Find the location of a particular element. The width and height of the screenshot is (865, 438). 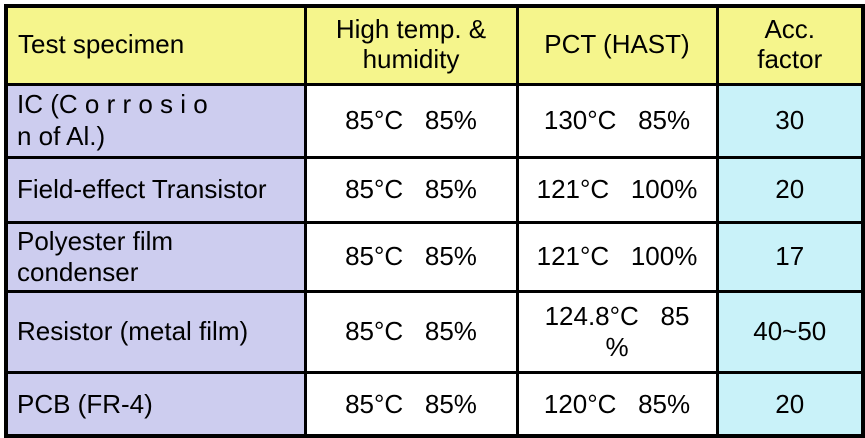

specimen-cell: Resistor (metal film) is located at coordinates (155, 331).